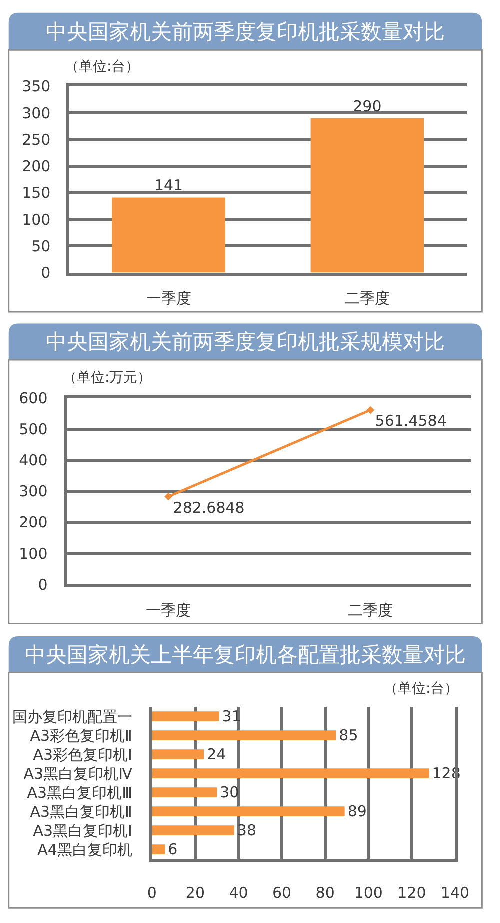 This screenshot has width=500, height=923. Describe the element at coordinates (169, 185) in the screenshot. I see `data-label: 141` at that location.